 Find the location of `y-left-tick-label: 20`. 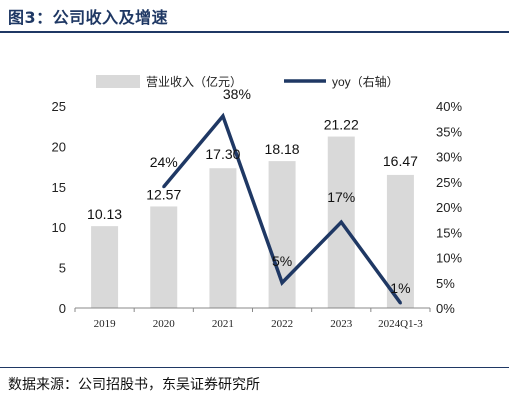

y-left-tick-label: 20 is located at coordinates (59, 146).